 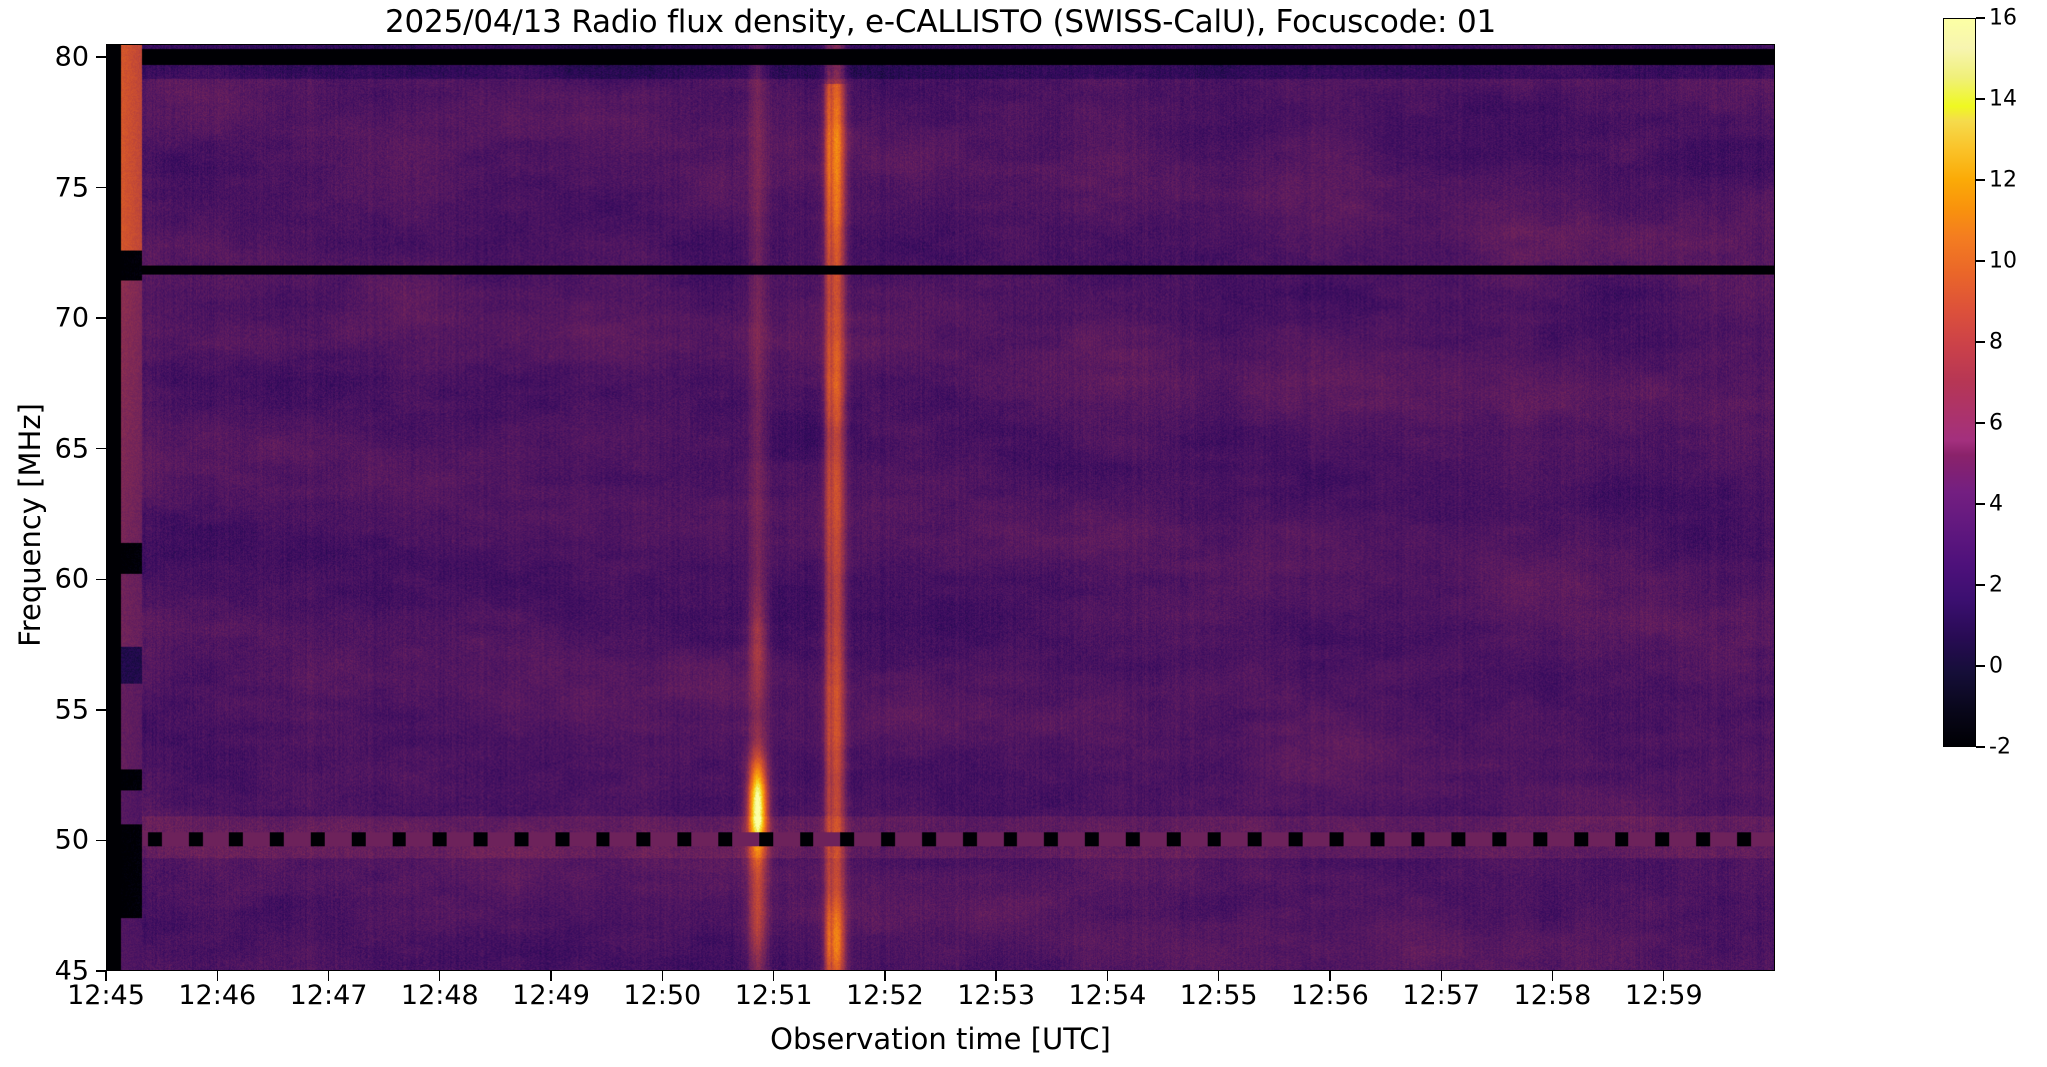 I want to click on y-tick-label: 50, so click(x=71, y=840).